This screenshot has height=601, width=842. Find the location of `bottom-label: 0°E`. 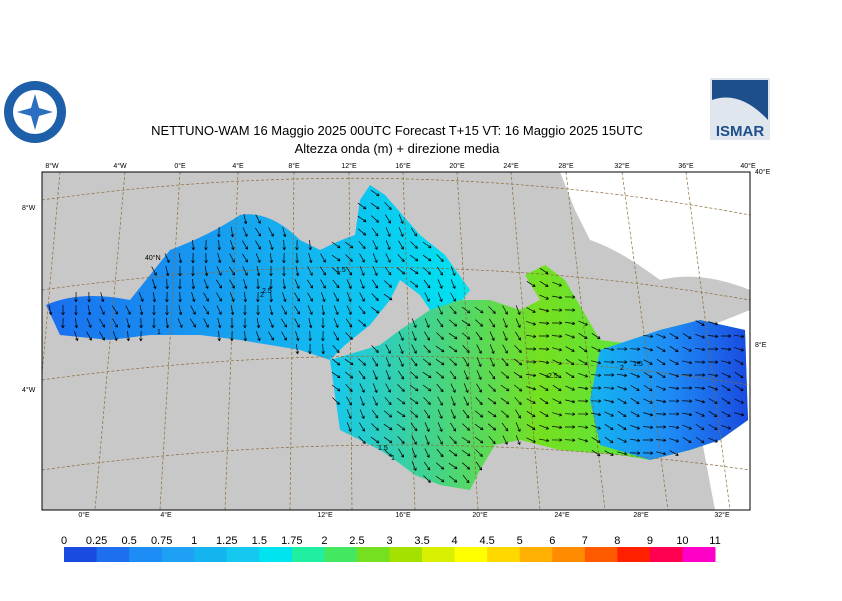

bottom-label: 0°E is located at coordinates (84, 515).